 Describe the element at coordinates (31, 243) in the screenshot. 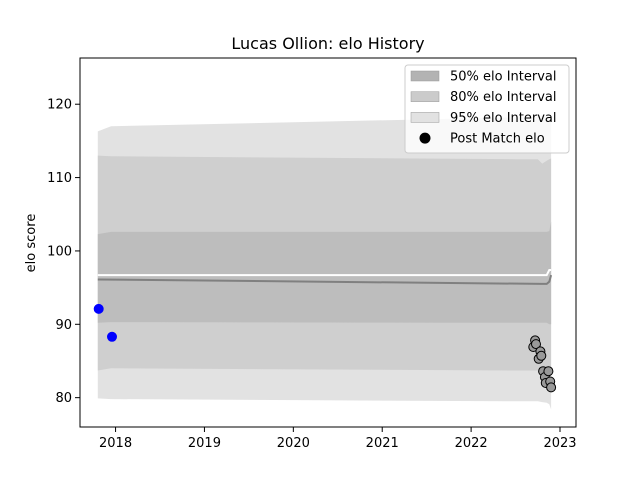

I see `y-axis-label: elo score` at that location.